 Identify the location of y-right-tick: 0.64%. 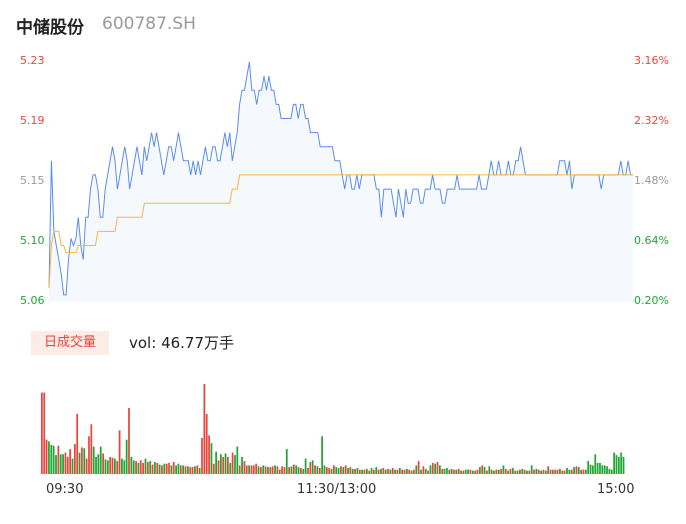
(651, 240).